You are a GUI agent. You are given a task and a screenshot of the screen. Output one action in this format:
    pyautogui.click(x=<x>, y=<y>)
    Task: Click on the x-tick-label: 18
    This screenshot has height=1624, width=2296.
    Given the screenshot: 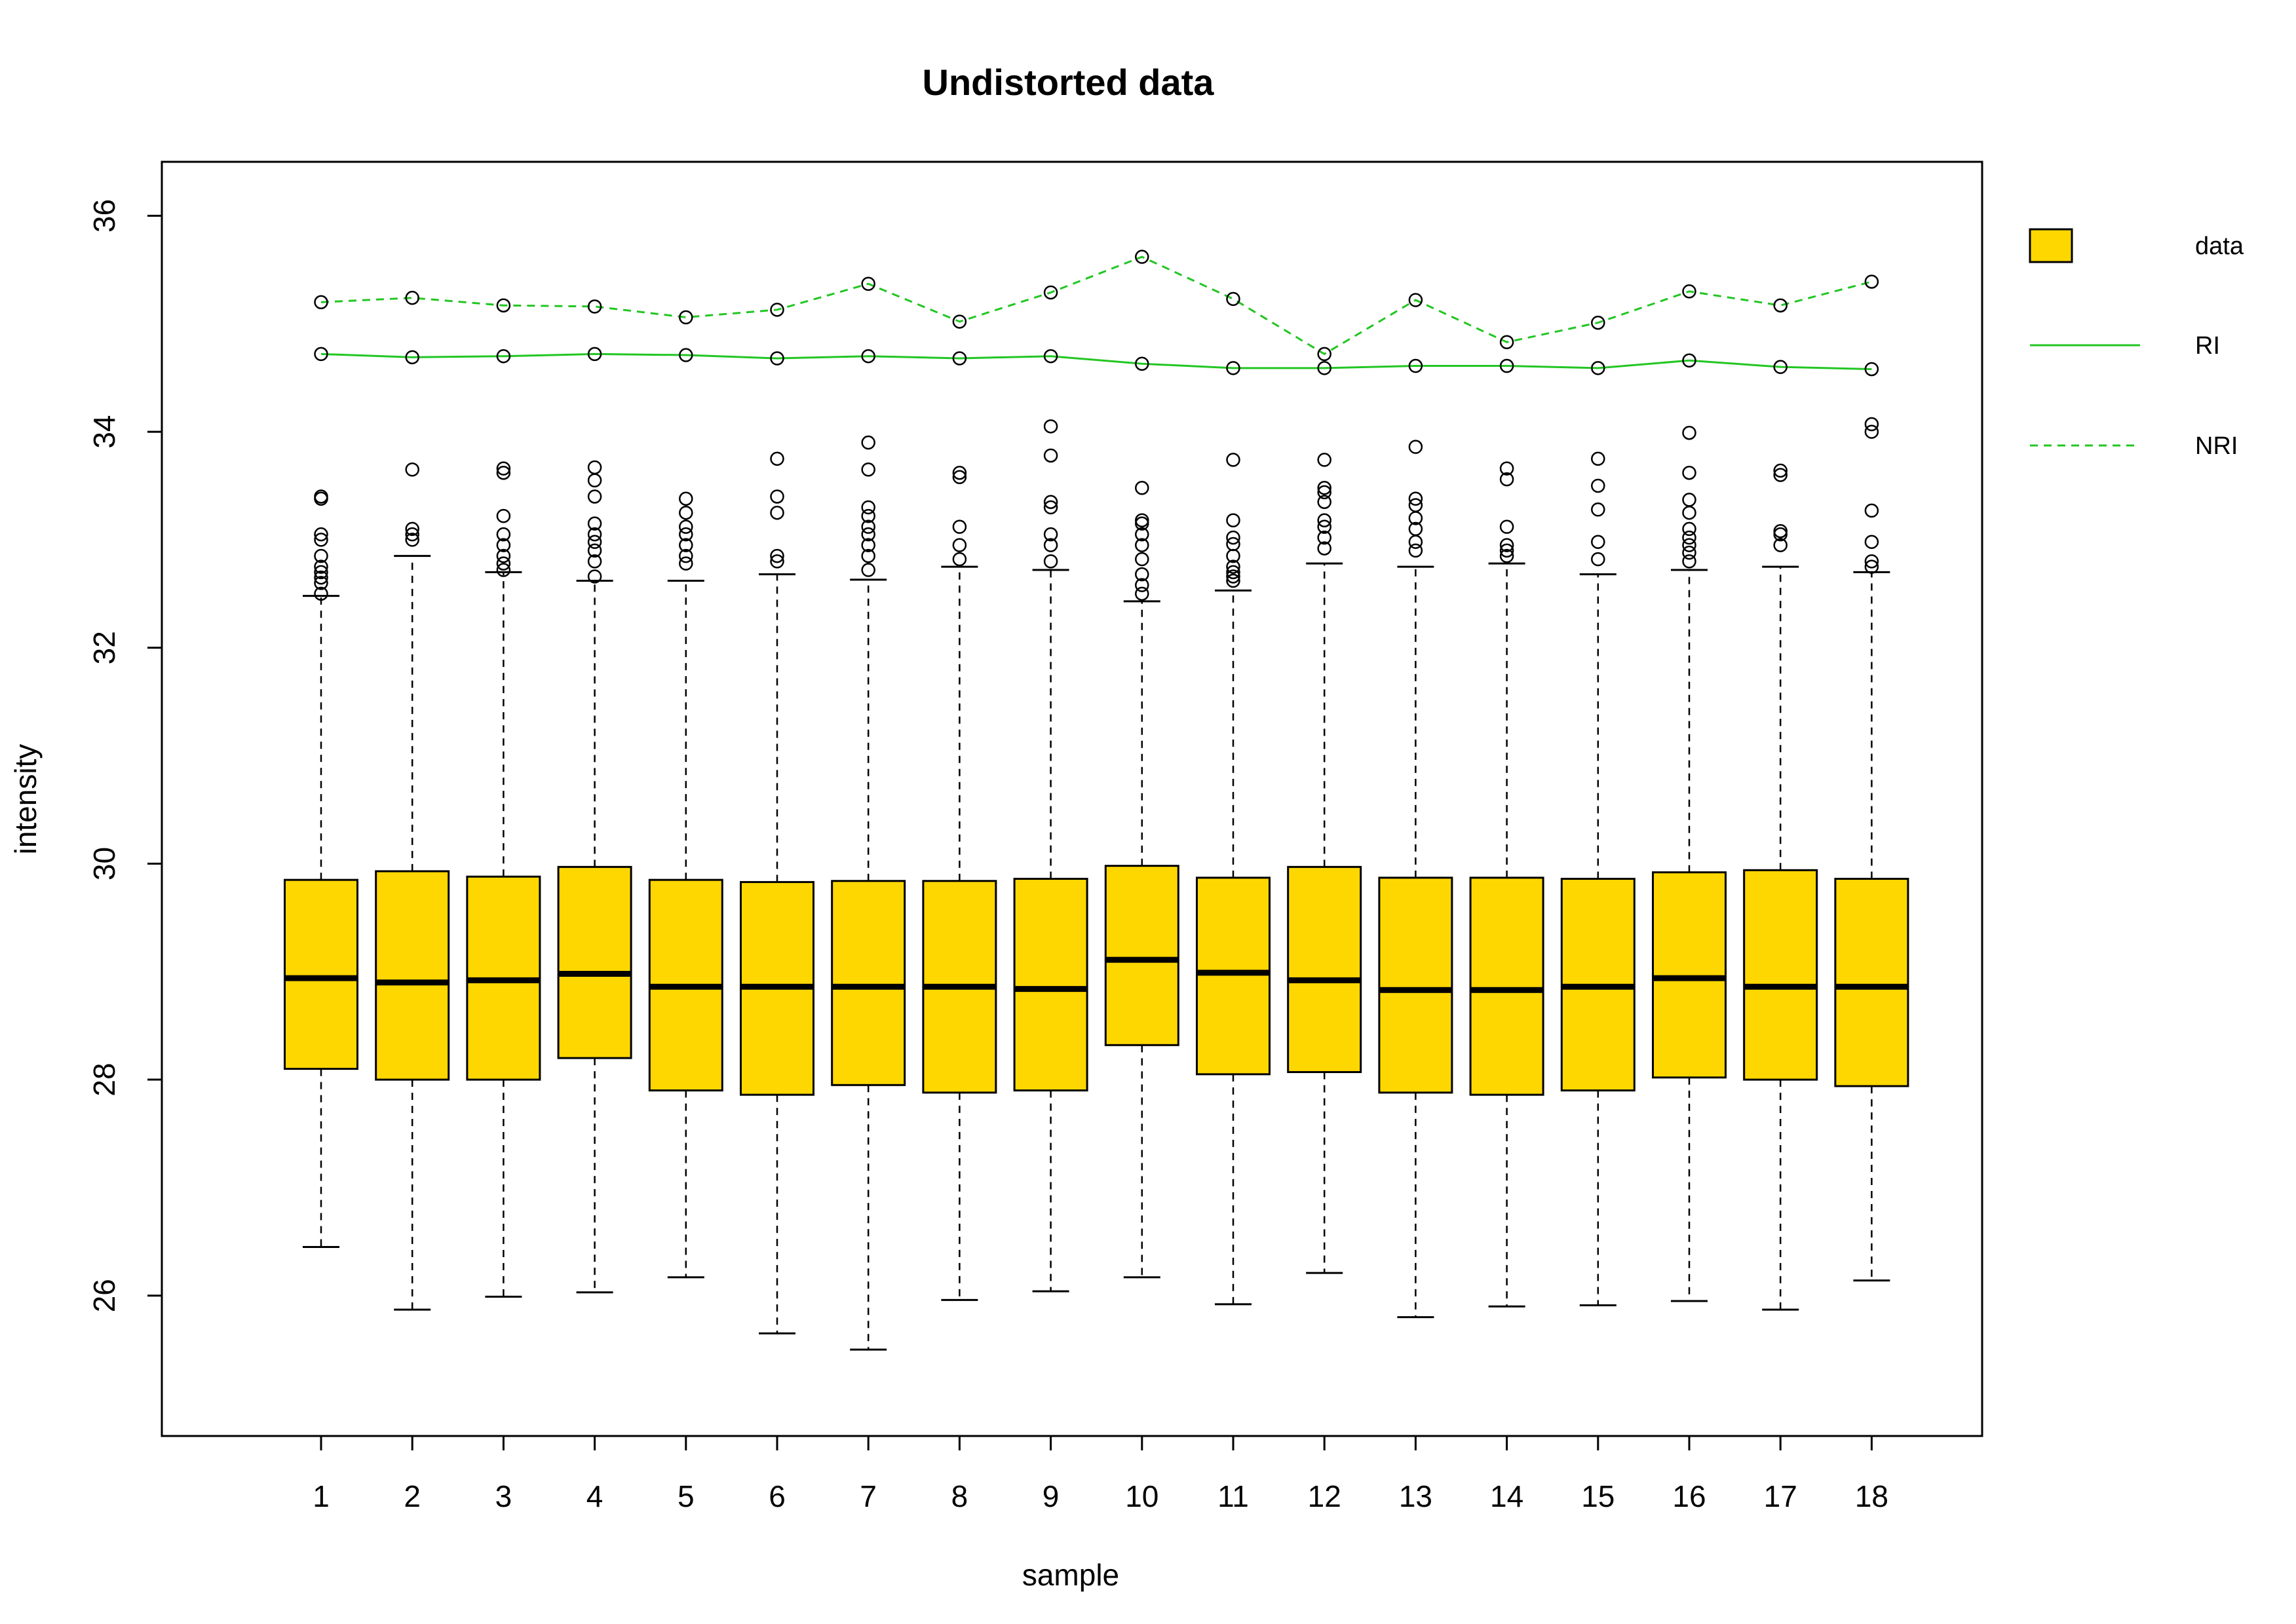 What is the action you would take?
    pyautogui.click(x=1871, y=1496)
    